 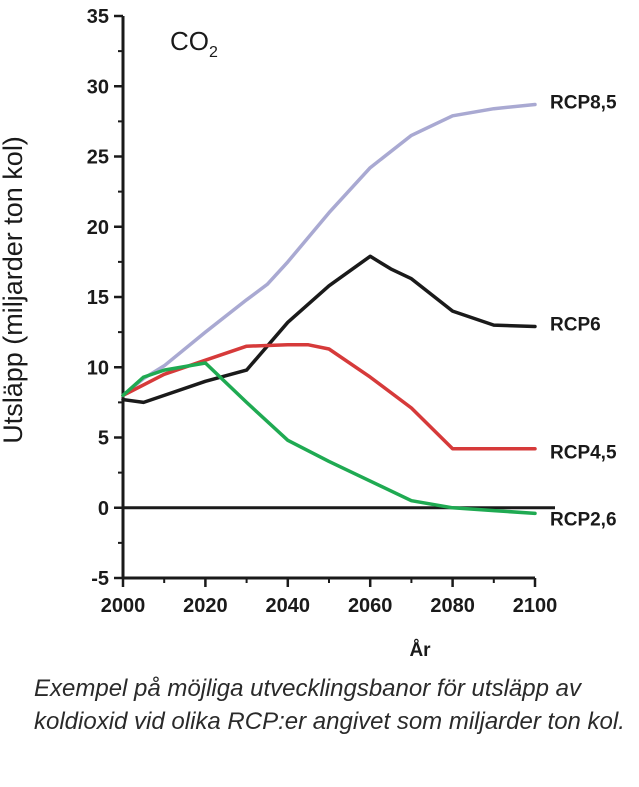 What do you see at coordinates (98, 228) in the screenshot?
I see `y-tick-label: 20` at bounding box center [98, 228].